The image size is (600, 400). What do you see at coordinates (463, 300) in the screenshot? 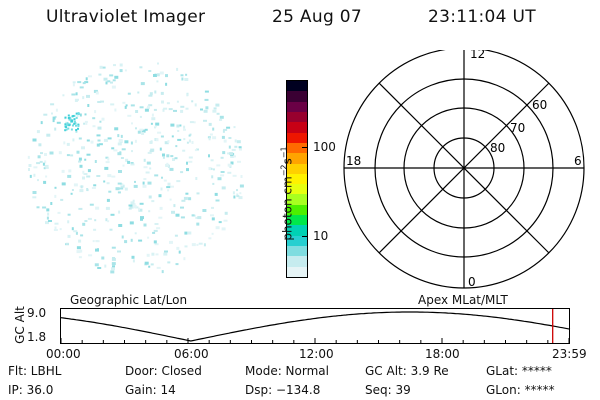
I see `timeline-right-label: Apex MLat/MLT` at bounding box center [463, 300].